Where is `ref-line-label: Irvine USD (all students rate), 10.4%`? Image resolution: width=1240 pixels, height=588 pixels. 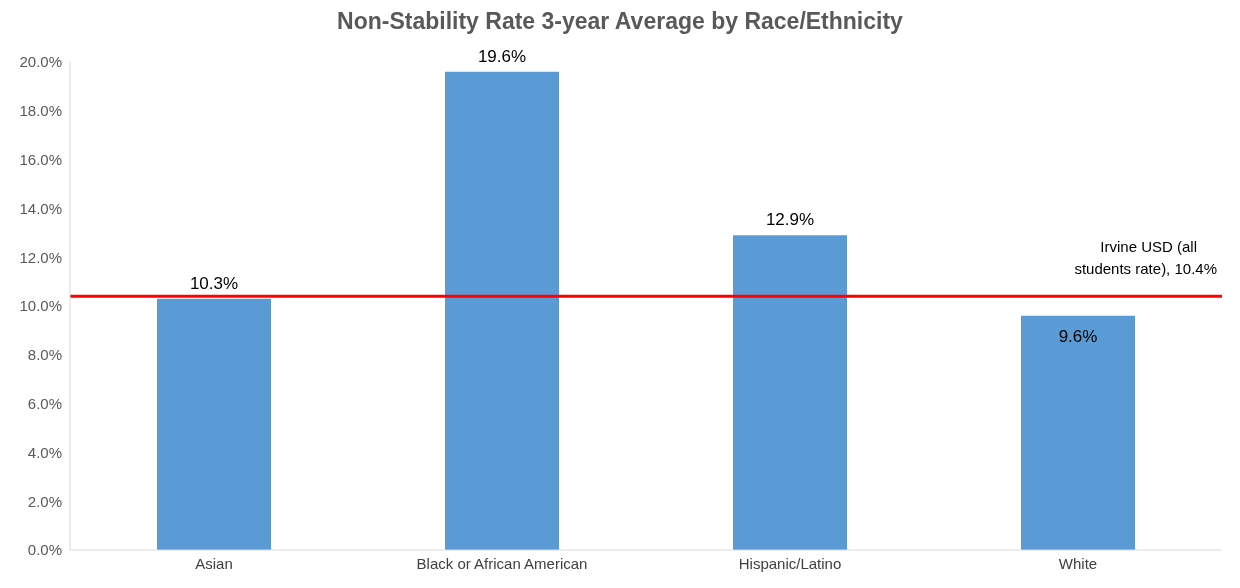
ref-line-label: Irvine USD (all students rate), 10.4% is located at coordinates (1145, 258).